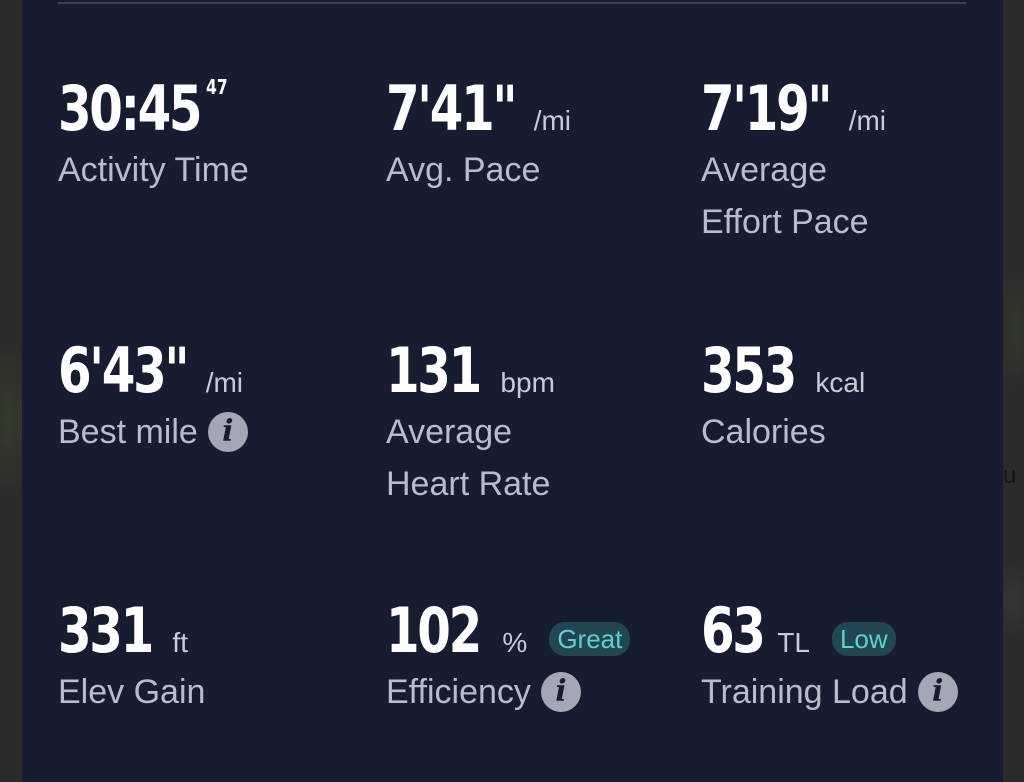 The width and height of the screenshot is (1024, 782). Describe the element at coordinates (733, 630) in the screenshot. I see `stat-value: 63` at that location.